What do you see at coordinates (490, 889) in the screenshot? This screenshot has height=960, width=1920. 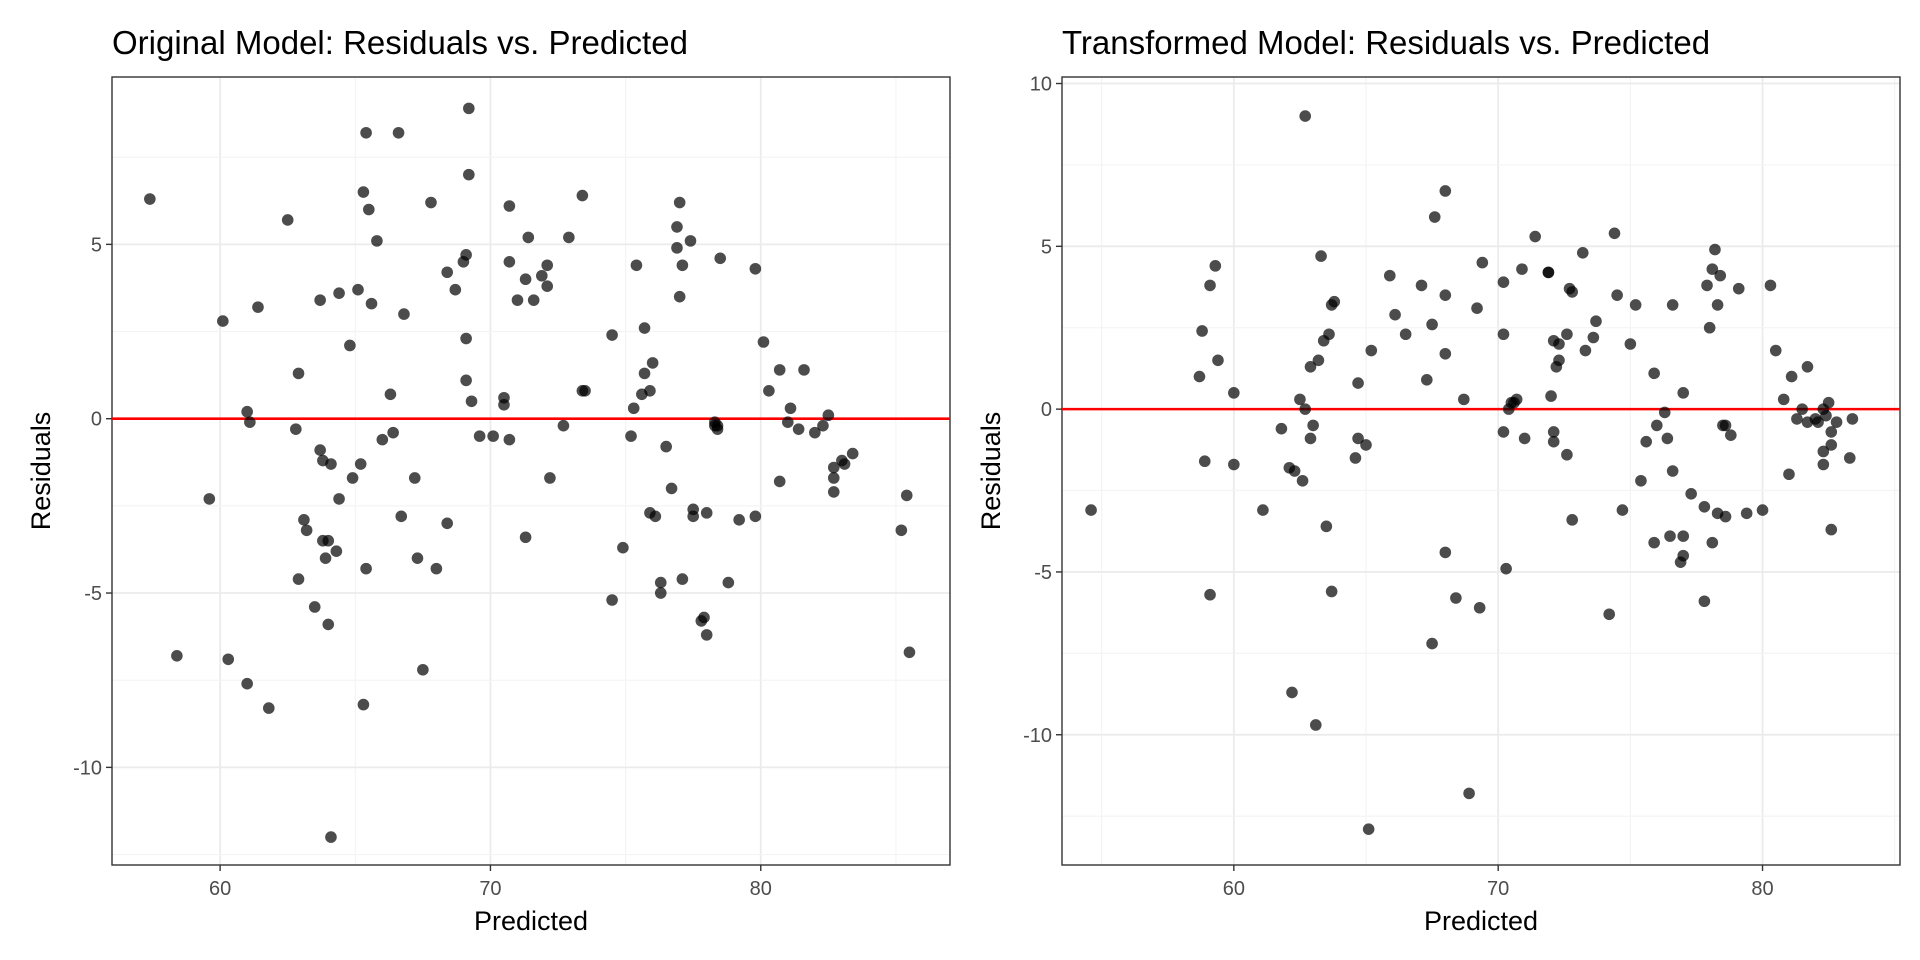 I see `x-tick-label: 70` at bounding box center [490, 889].